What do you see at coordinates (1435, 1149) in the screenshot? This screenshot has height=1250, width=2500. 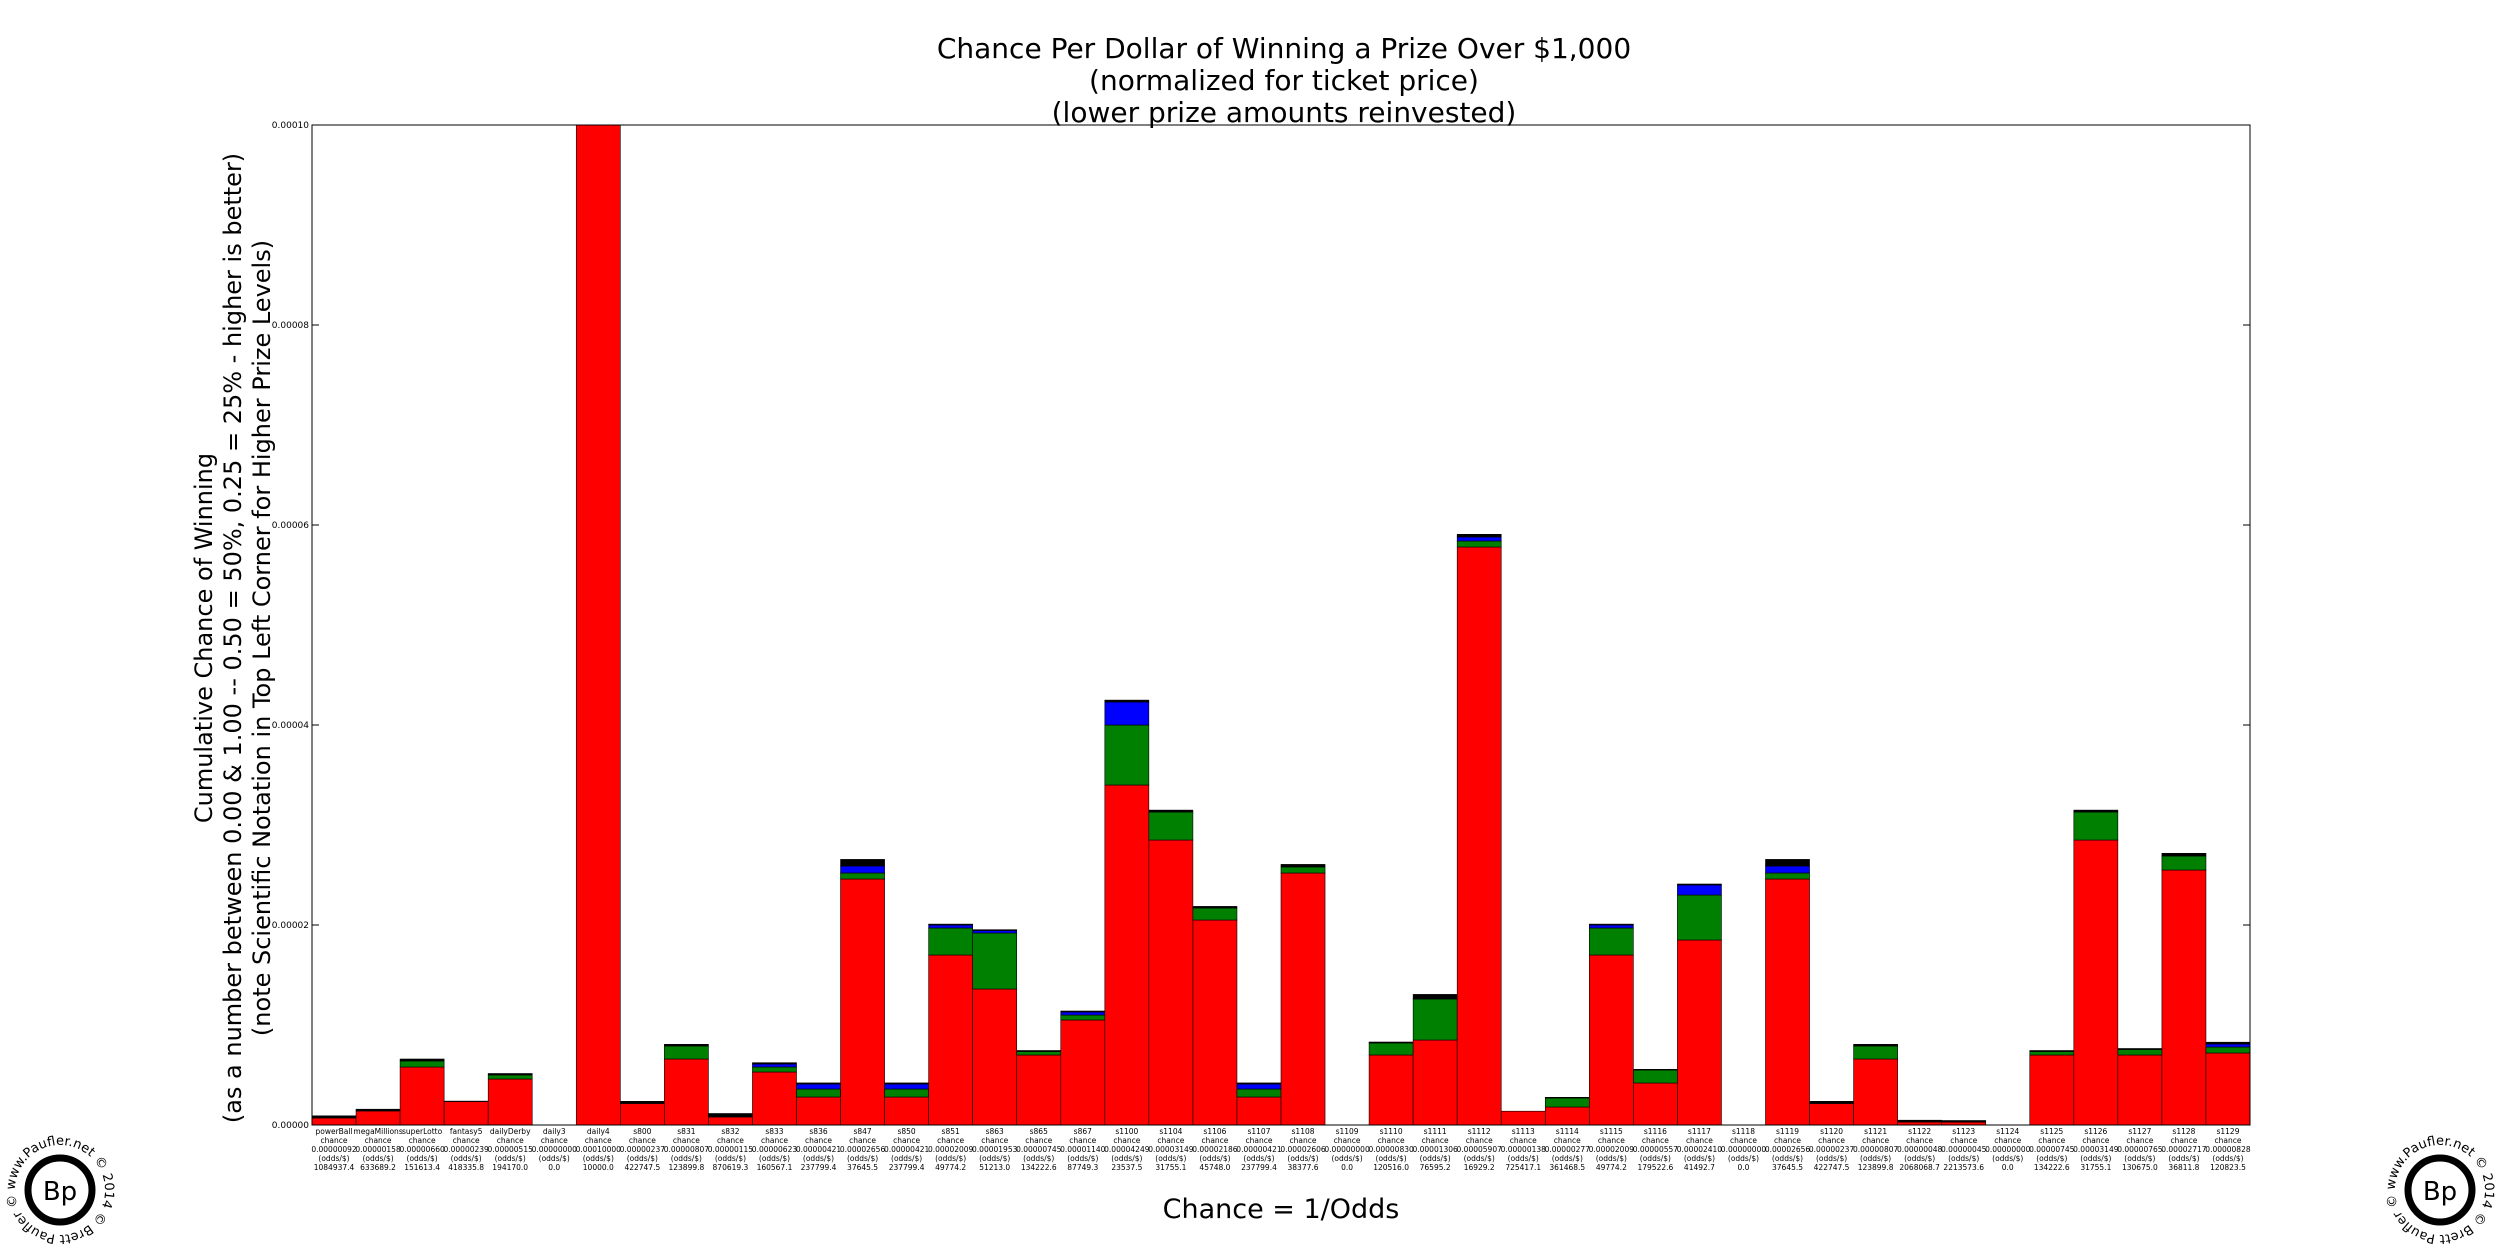 I see `x-tick-chance-s1111: 0.00001306` at bounding box center [1435, 1149].